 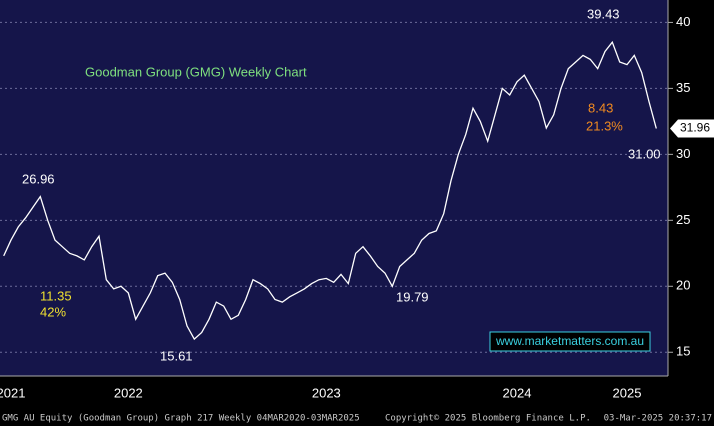 What do you see at coordinates (326, 392) in the screenshot?
I see `x-tick-label: 2023` at bounding box center [326, 392].